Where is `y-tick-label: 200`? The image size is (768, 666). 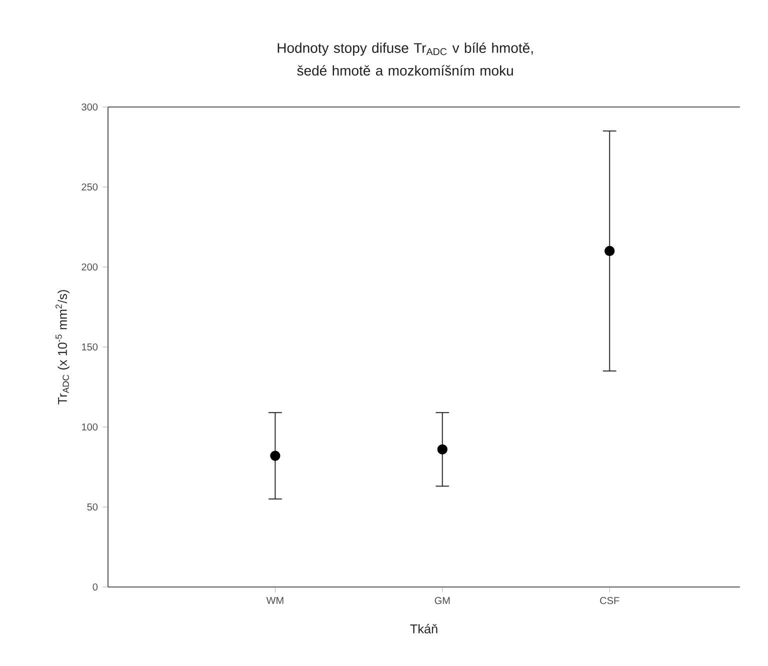
y-tick-label: 200 is located at coordinates (90, 267).